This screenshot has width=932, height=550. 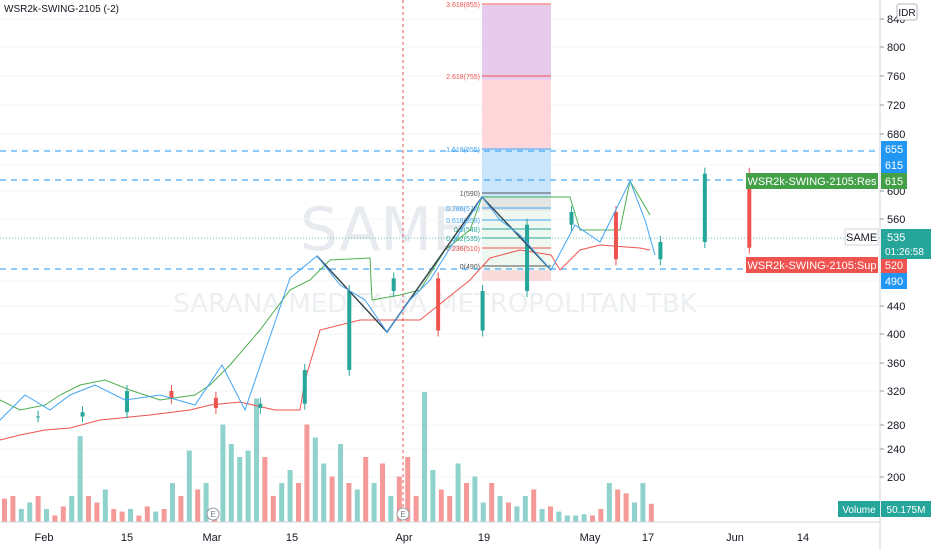 I want to click on price-tick-label: 800, so click(x=896, y=48).